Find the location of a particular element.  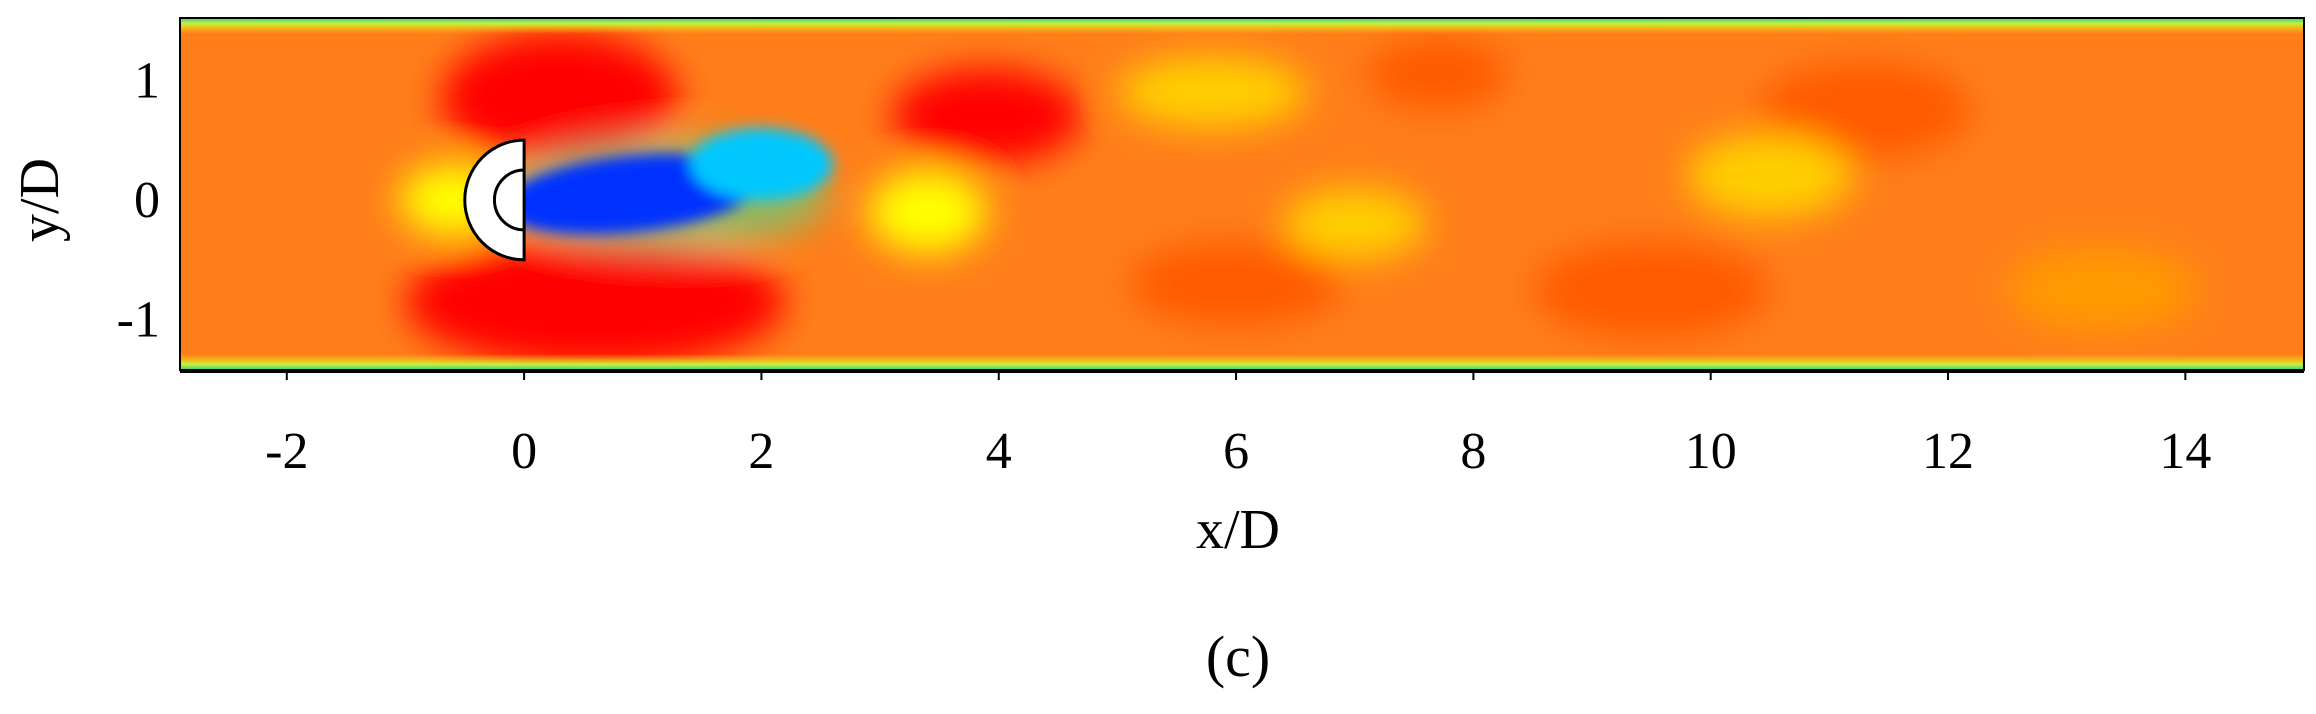

y-tick-label: 1 is located at coordinates (147, 80).